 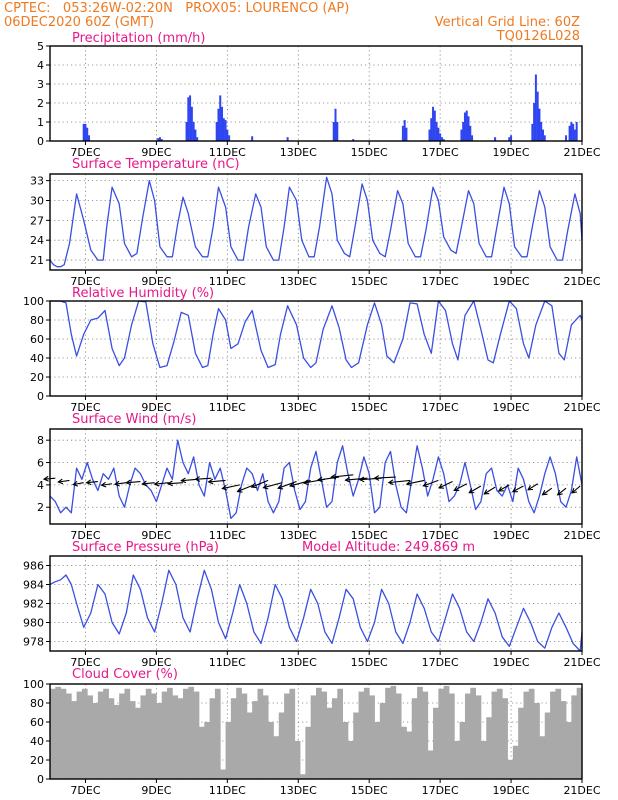 I want to click on panel-4-xtick-label-5: 17DEC, so click(x=440, y=535).